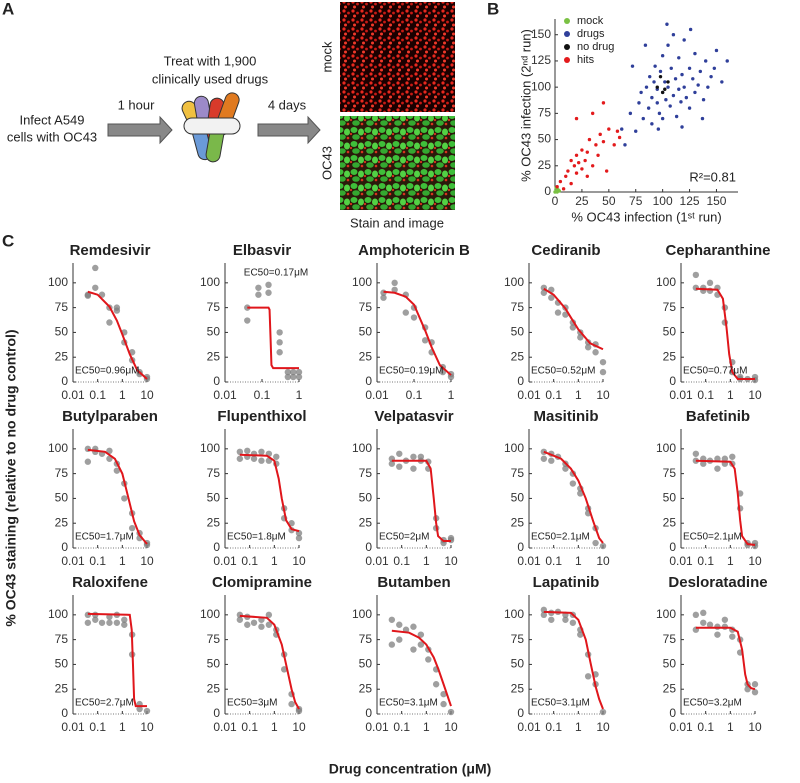 This screenshot has width=800, height=783. What do you see at coordinates (663, 201) in the screenshot?
I see `x-tick-label: 100` at bounding box center [663, 201].